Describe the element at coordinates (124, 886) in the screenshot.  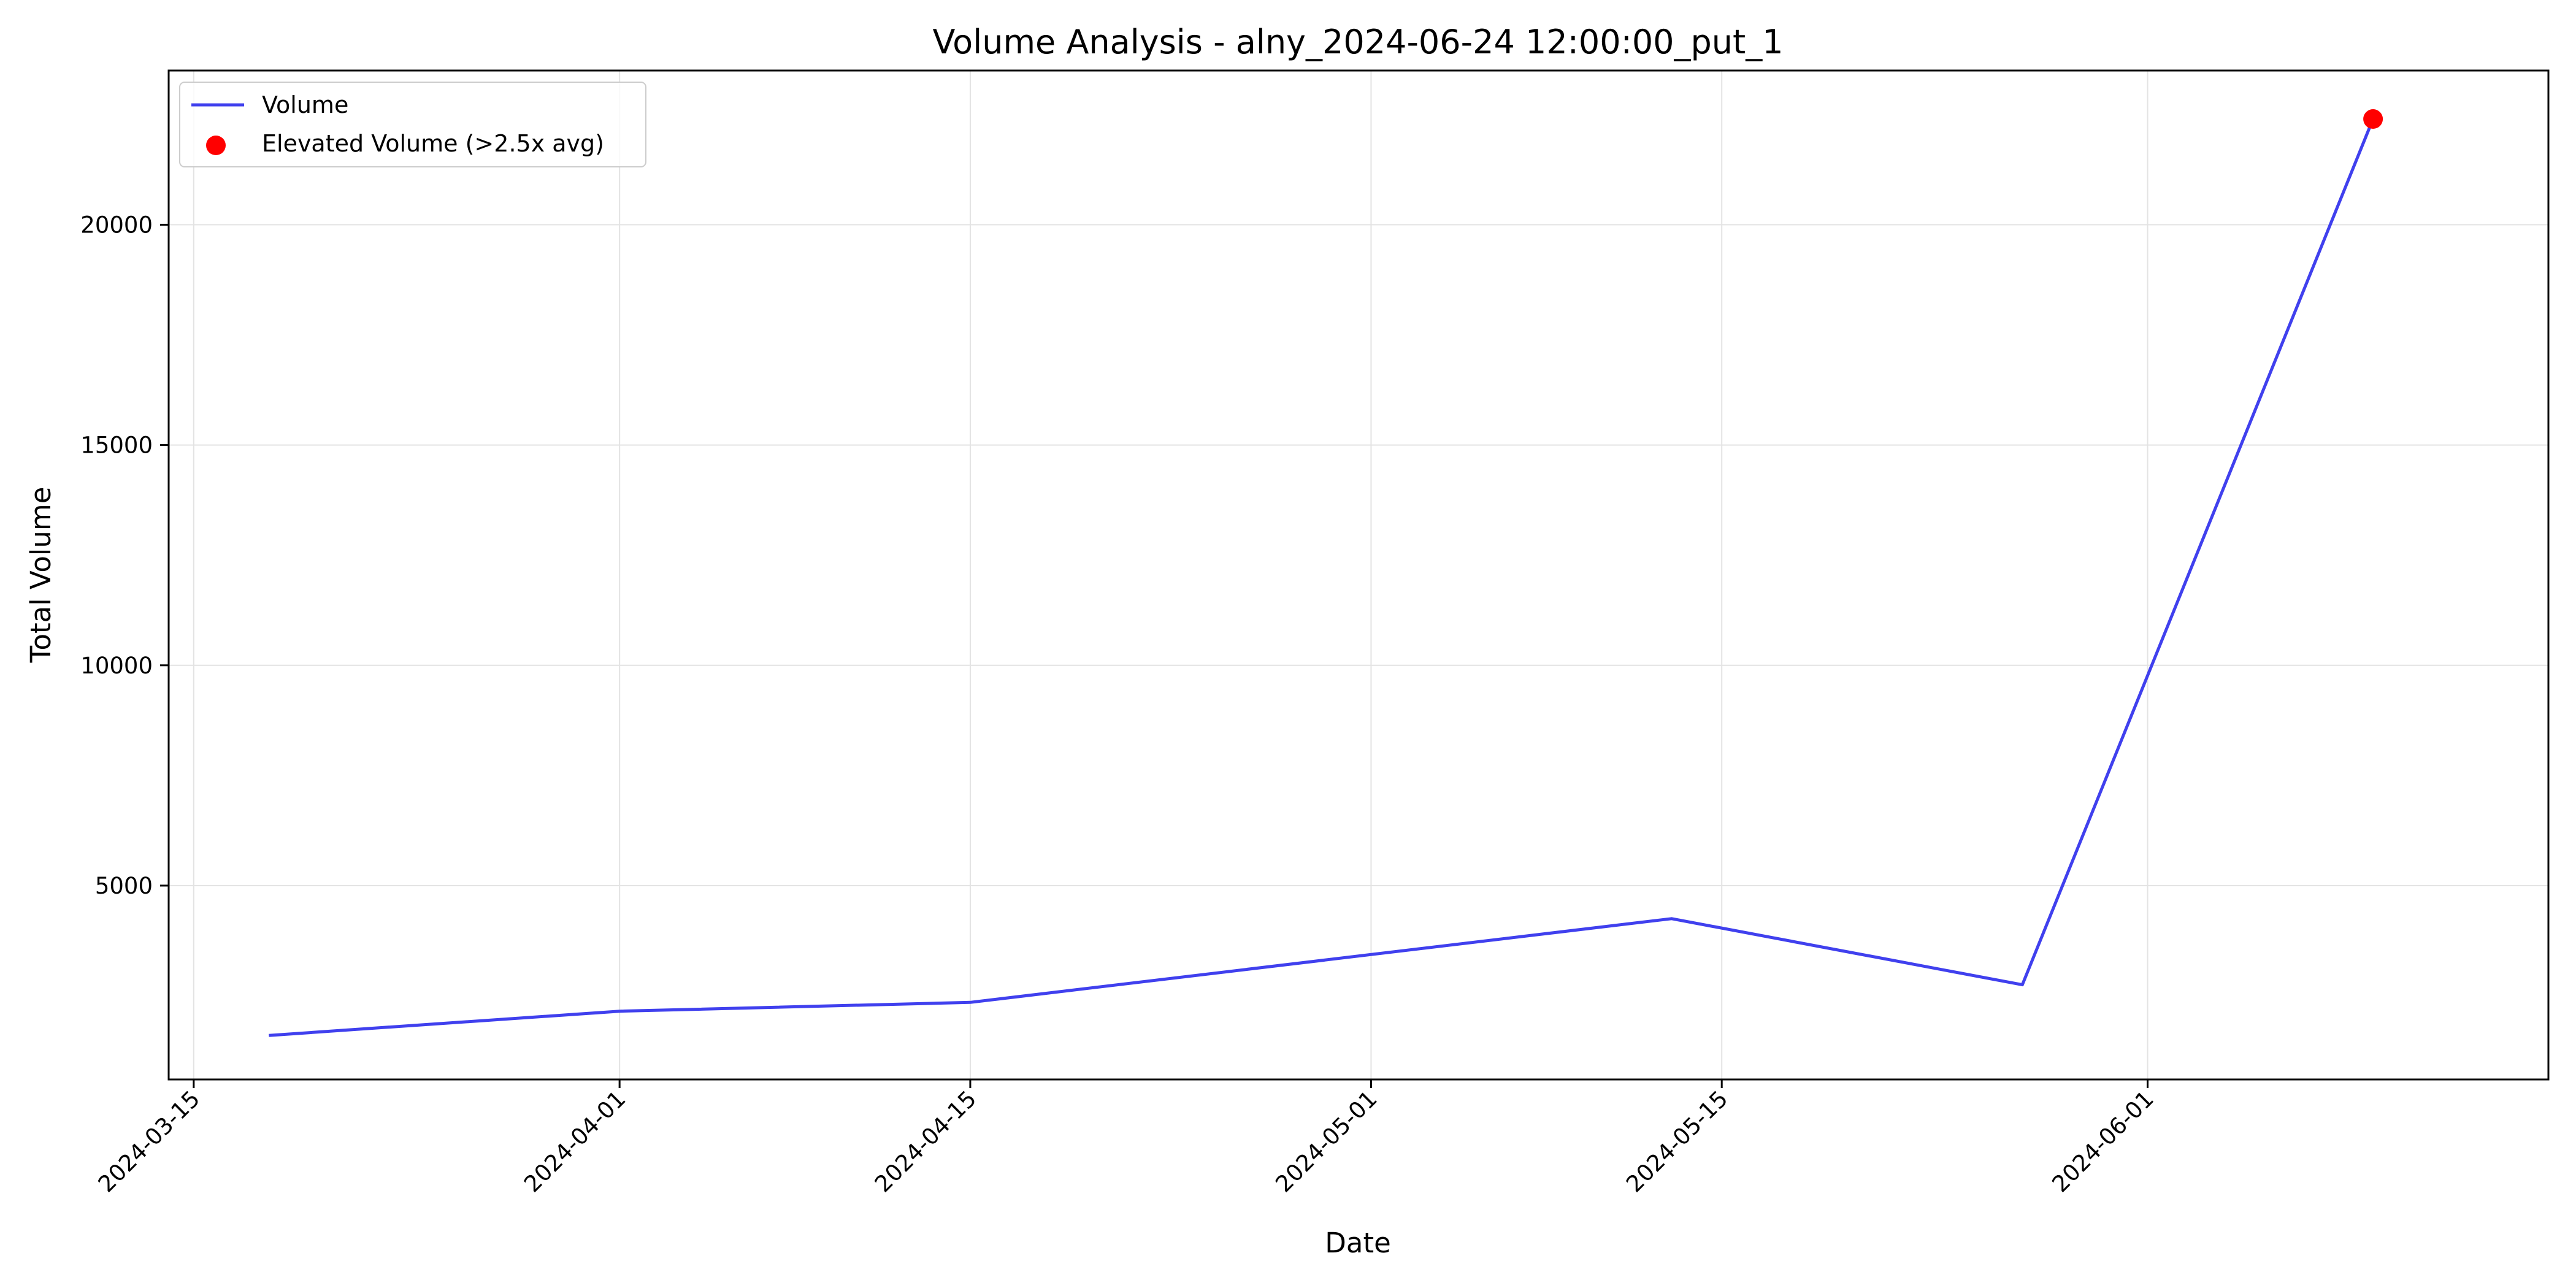
I see `y-tick-label: 5000` at that location.